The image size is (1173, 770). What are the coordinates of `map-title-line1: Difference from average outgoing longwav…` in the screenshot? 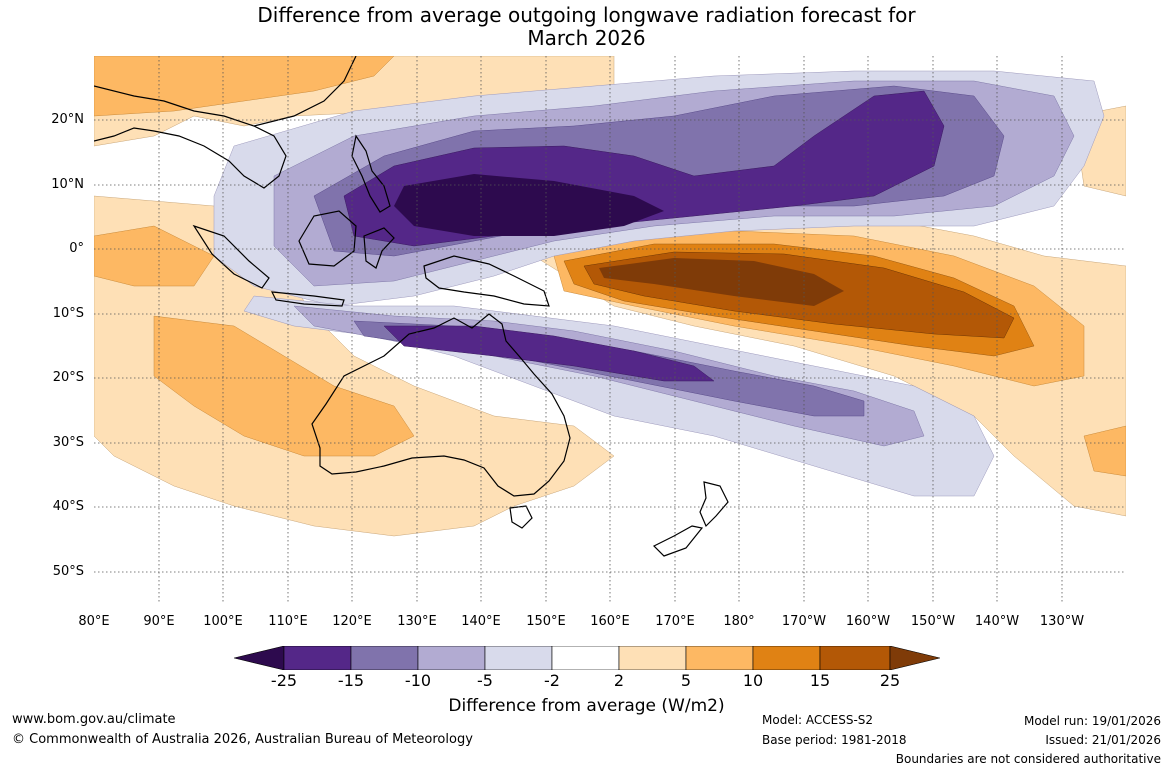 It's located at (586, 15).